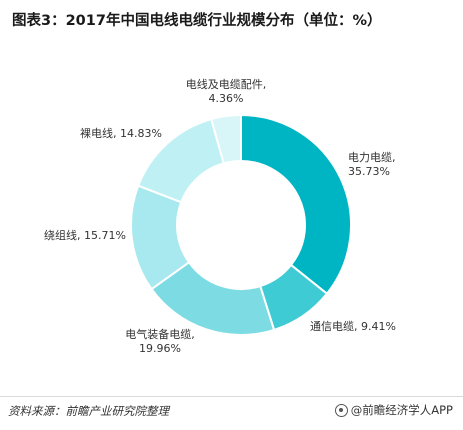 The width and height of the screenshot is (463, 430). Describe the element at coordinates (372, 157) in the screenshot. I see `slice-label-name: 电力电缆,` at that location.